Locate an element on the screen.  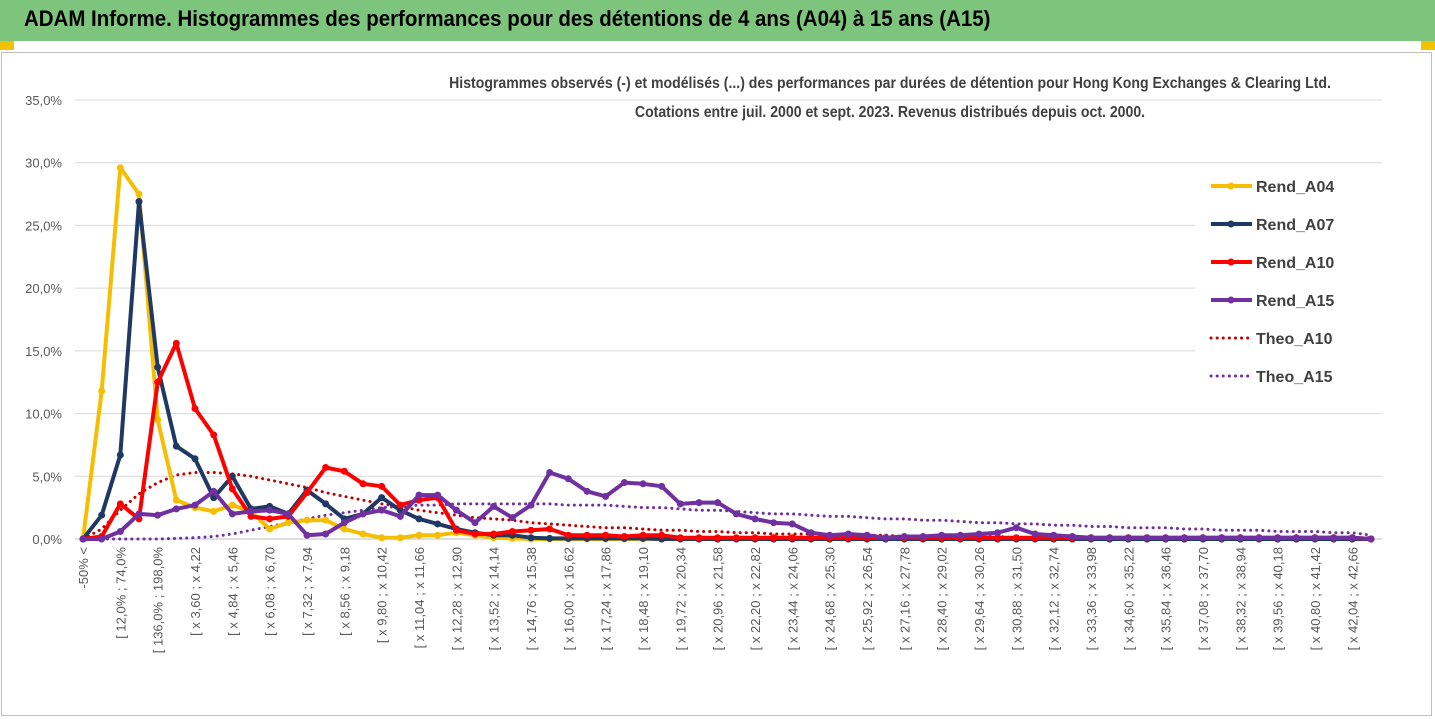
x-tick-label: [ x 7,32 ; x 7,94 is located at coordinates (307, 591).